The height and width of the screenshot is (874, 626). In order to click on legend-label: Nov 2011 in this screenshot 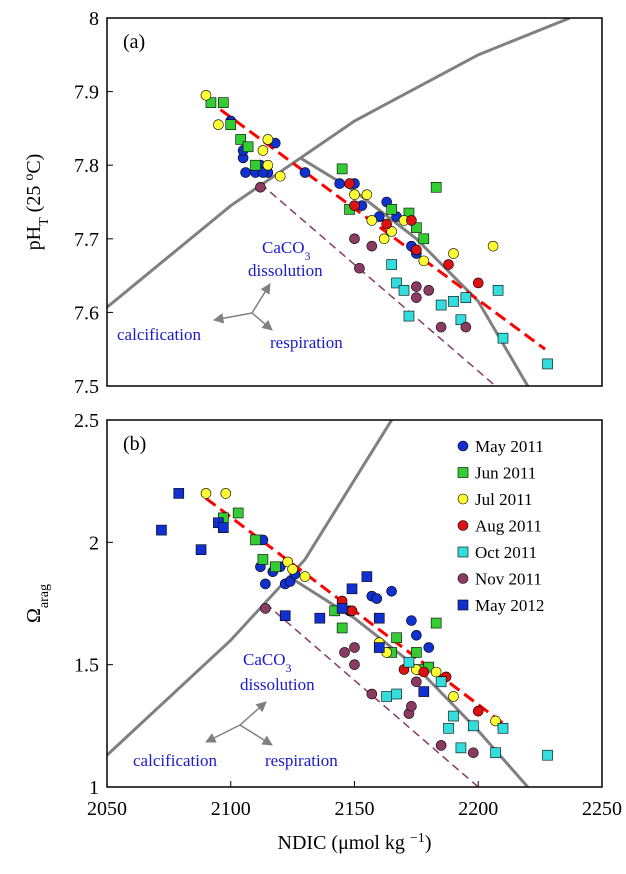, I will do `click(508, 579)`.